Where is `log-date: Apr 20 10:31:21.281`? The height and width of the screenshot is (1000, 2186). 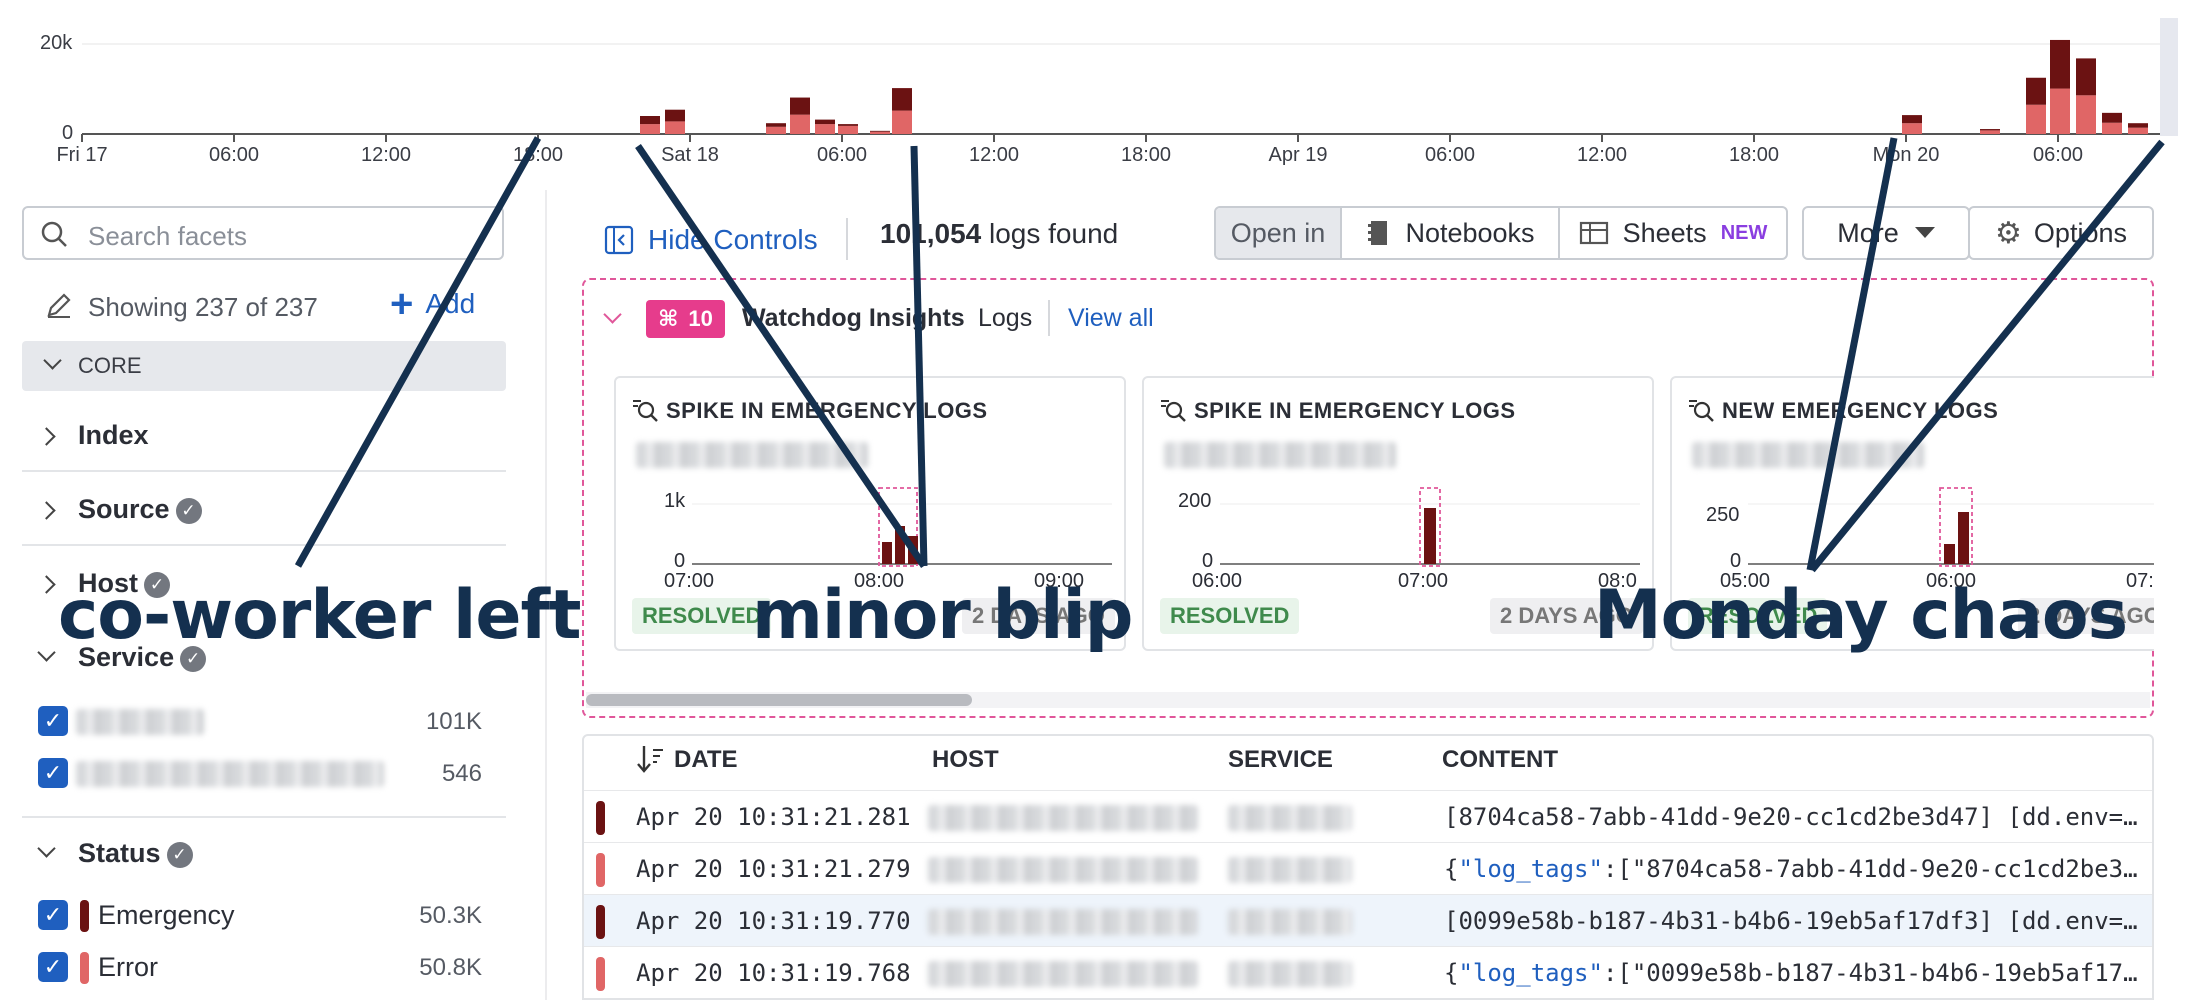
log-date: Apr 20 10:31:21.281 is located at coordinates (773, 817).